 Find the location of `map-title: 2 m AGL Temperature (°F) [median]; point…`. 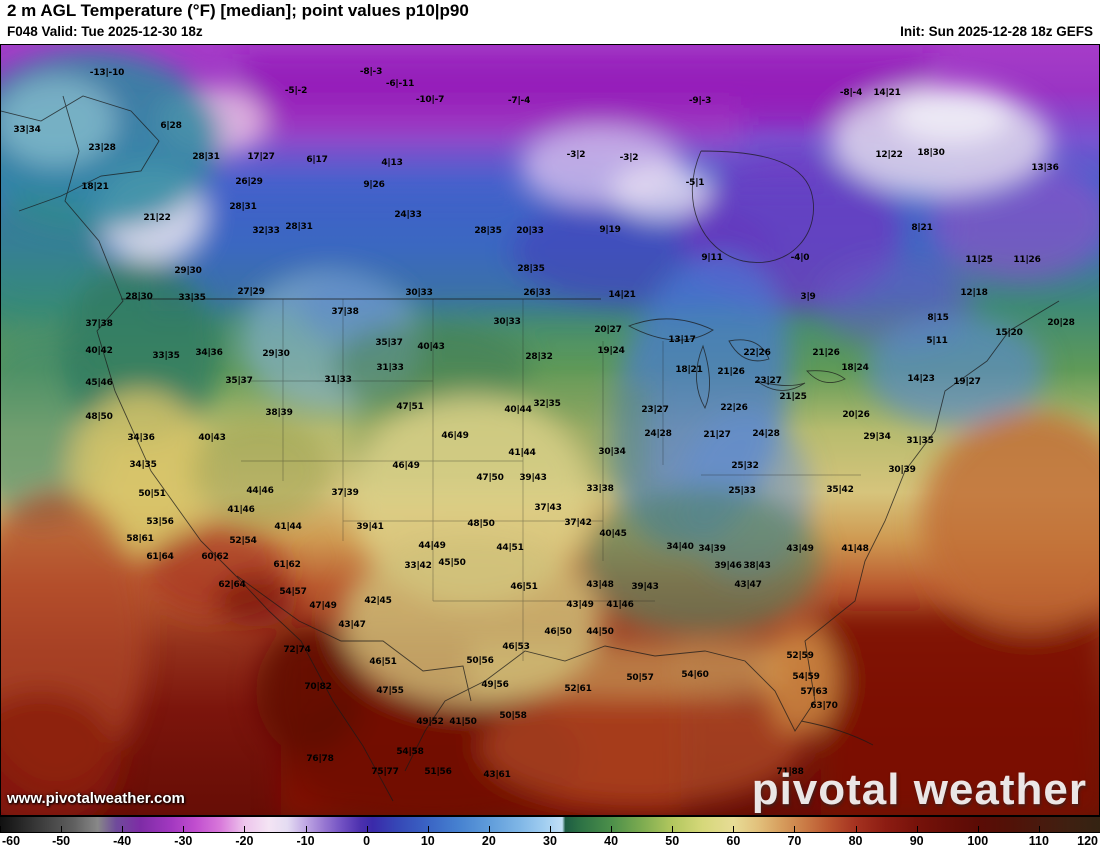

map-title: 2 m AGL Temperature (°F) [median]; point… is located at coordinates (238, 10).